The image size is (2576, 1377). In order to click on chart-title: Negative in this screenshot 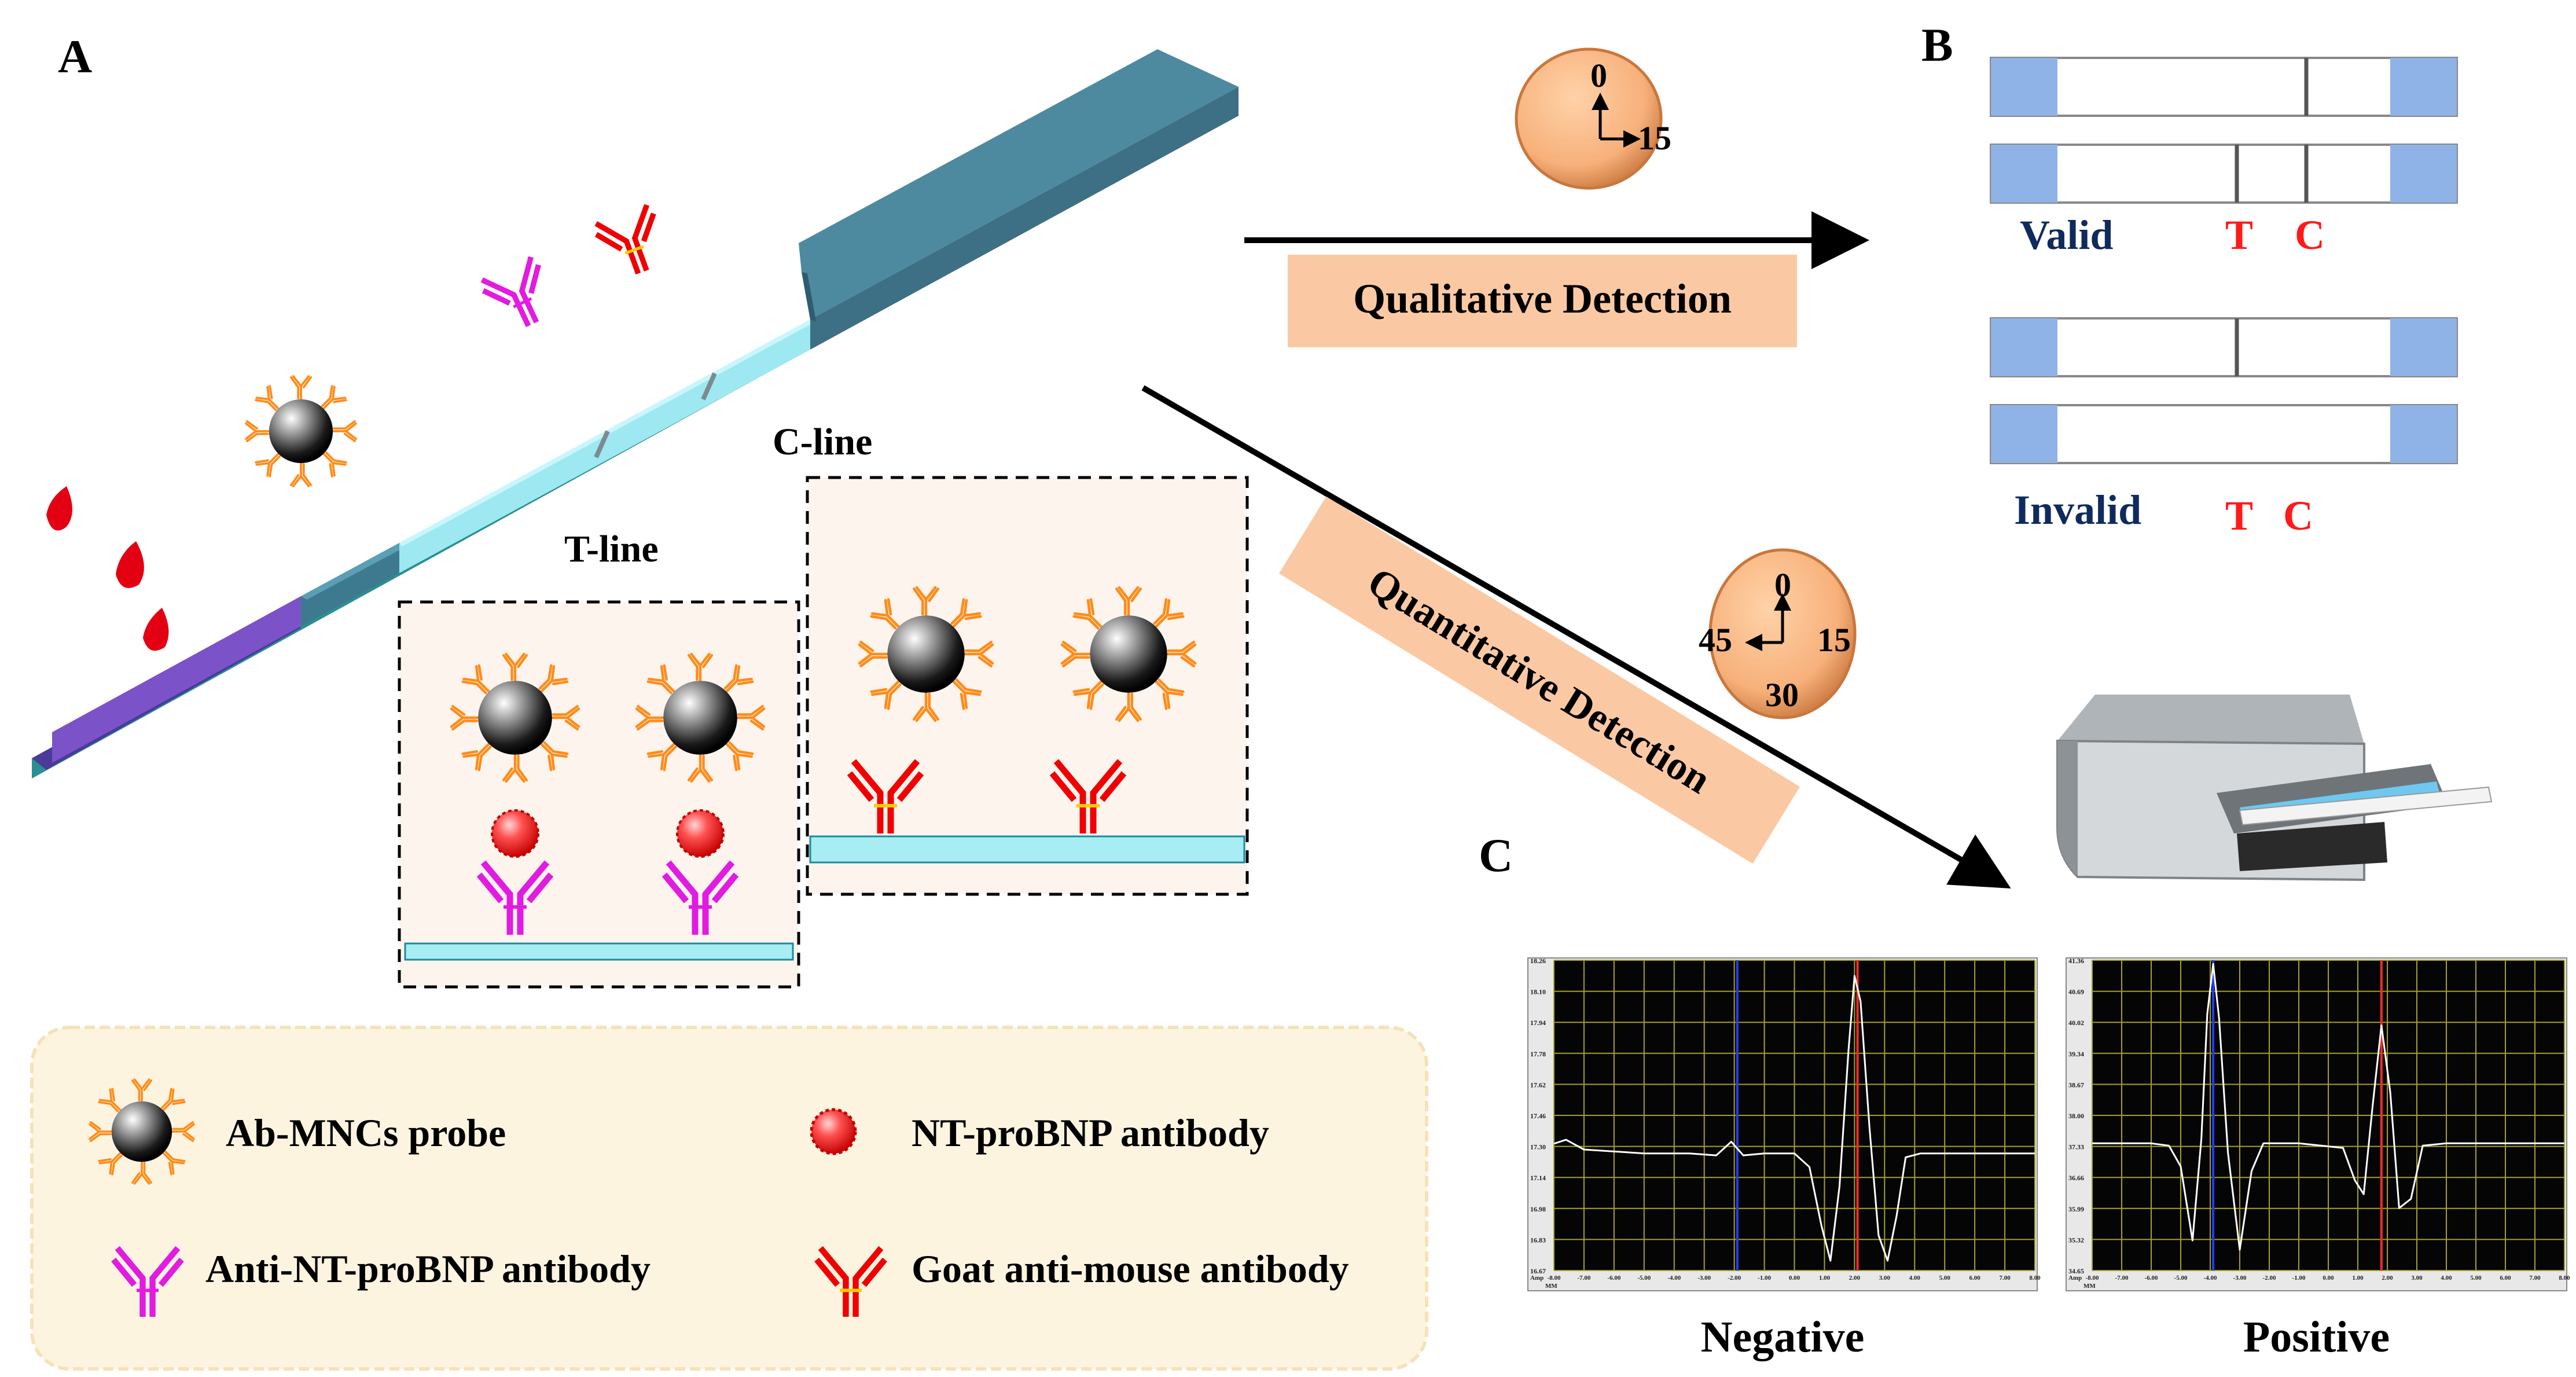, I will do `click(1783, 1337)`.